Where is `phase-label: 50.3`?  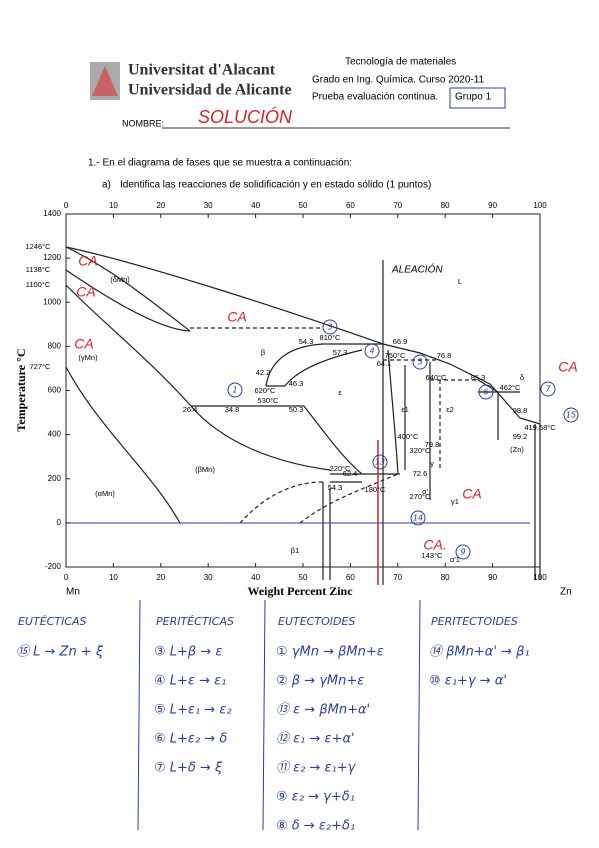 phase-label: 50.3 is located at coordinates (296, 409).